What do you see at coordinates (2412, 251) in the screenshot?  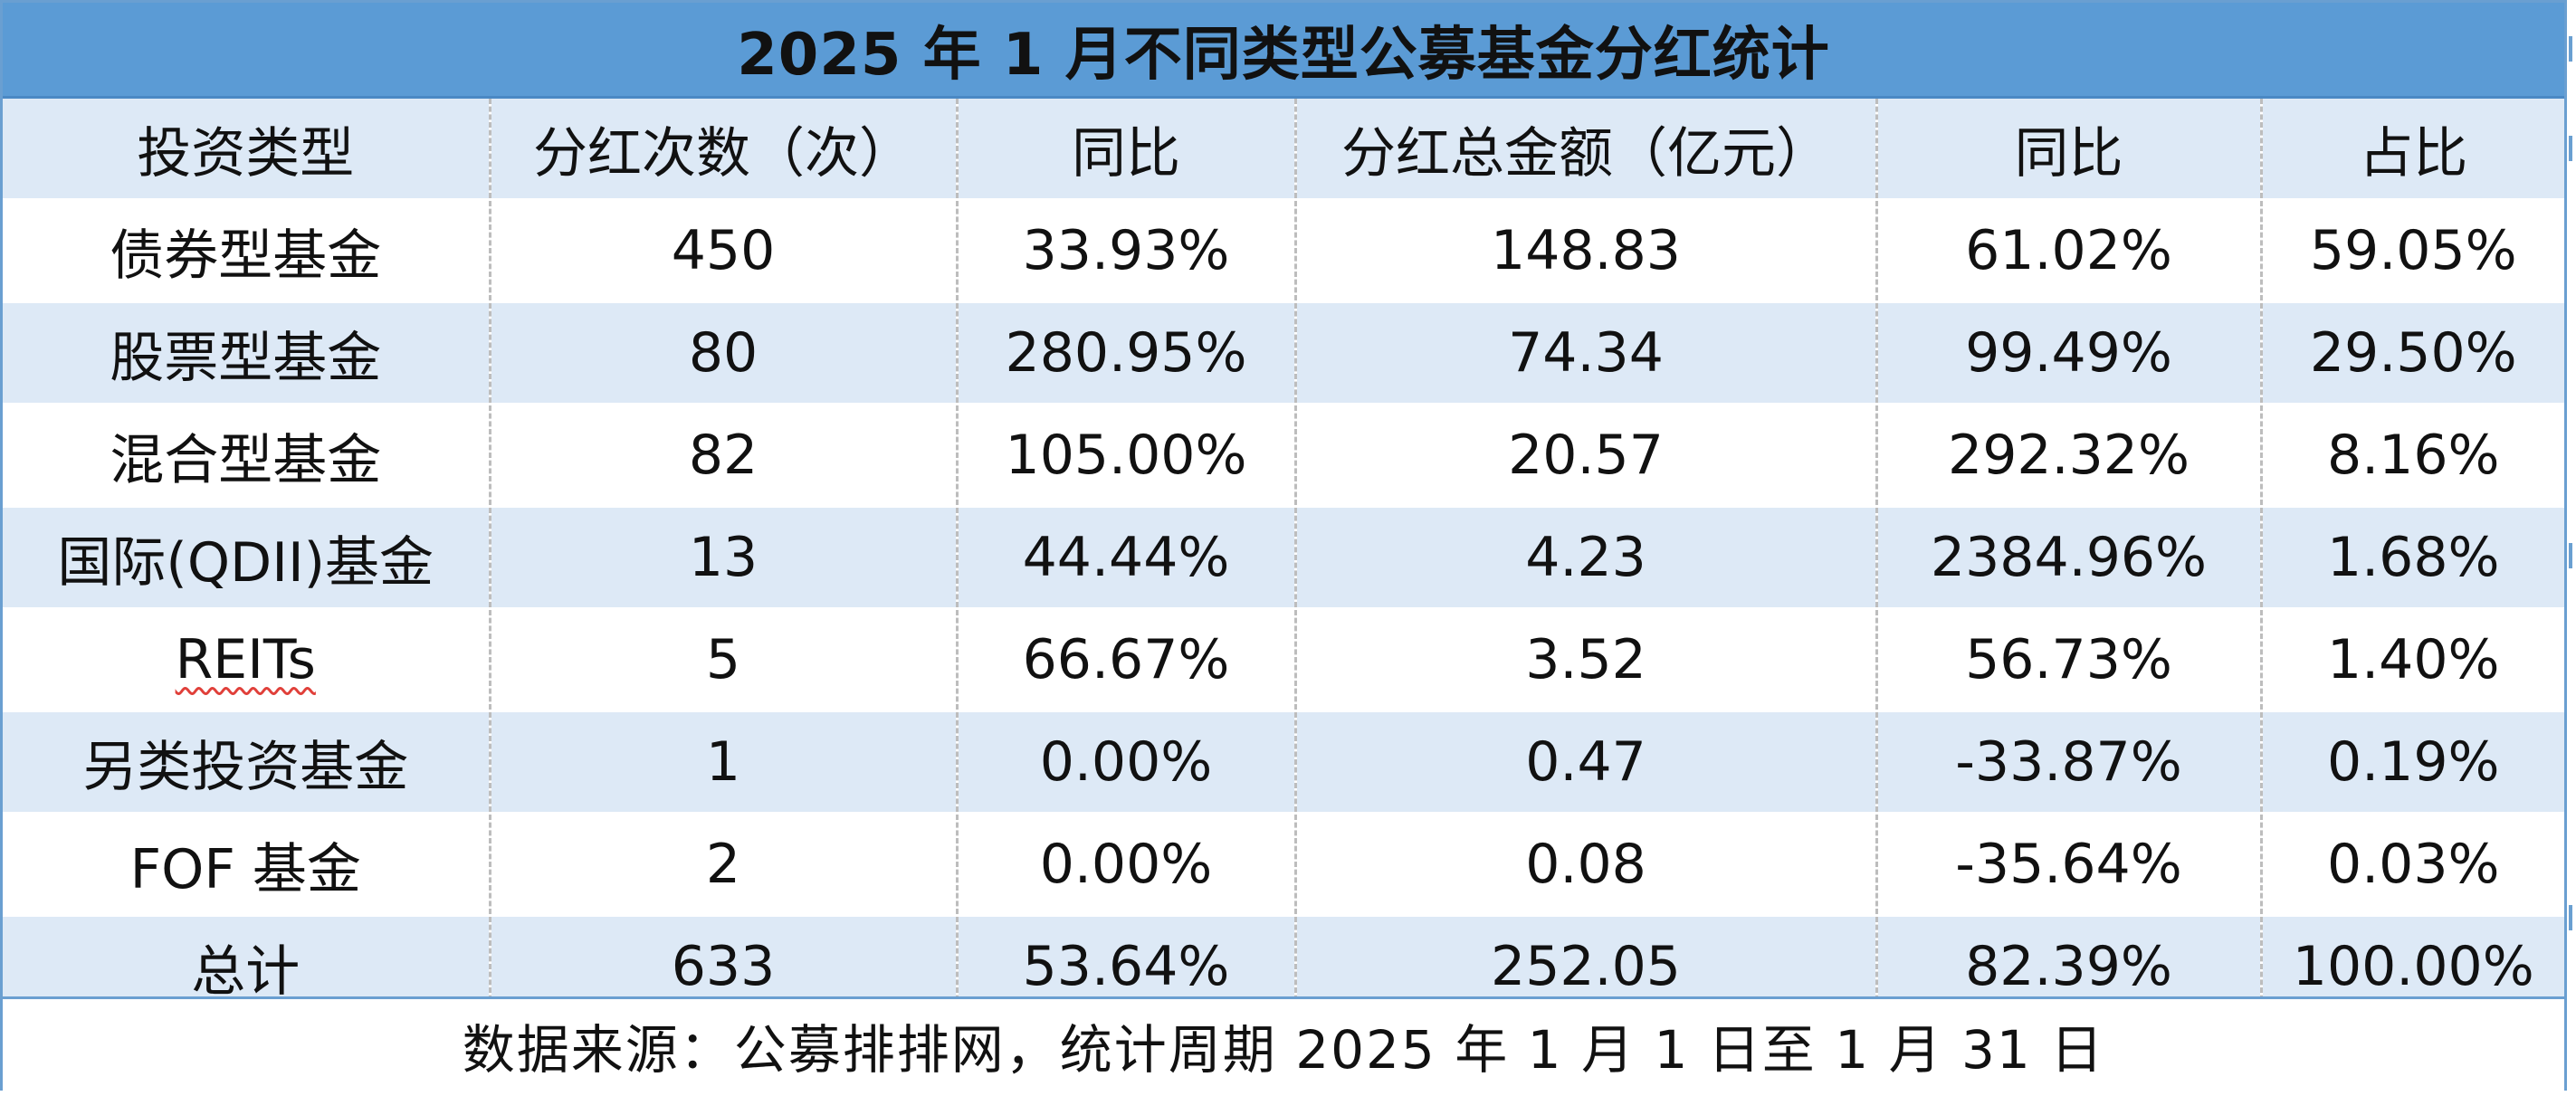 I see `cell-share: 59.05%` at bounding box center [2412, 251].